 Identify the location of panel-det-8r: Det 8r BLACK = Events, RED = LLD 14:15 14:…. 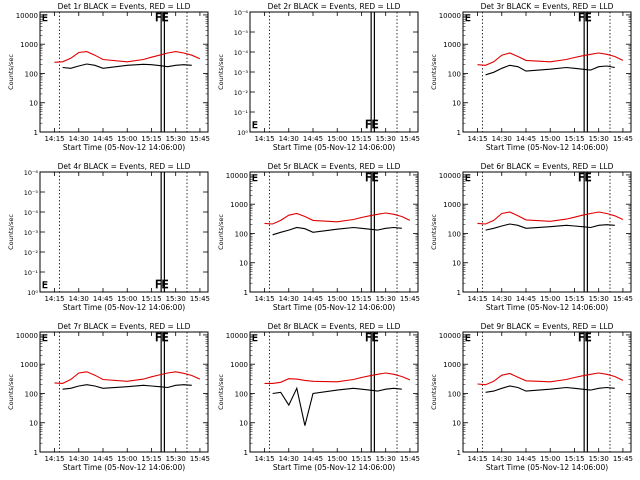
(318, 397).